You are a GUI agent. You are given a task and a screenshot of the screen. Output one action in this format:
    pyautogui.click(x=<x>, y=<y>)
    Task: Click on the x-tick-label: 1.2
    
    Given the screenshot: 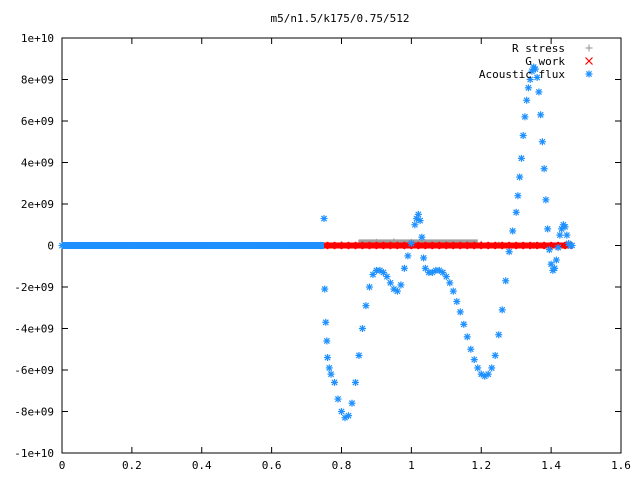 What is the action you would take?
    pyautogui.click(x=481, y=465)
    